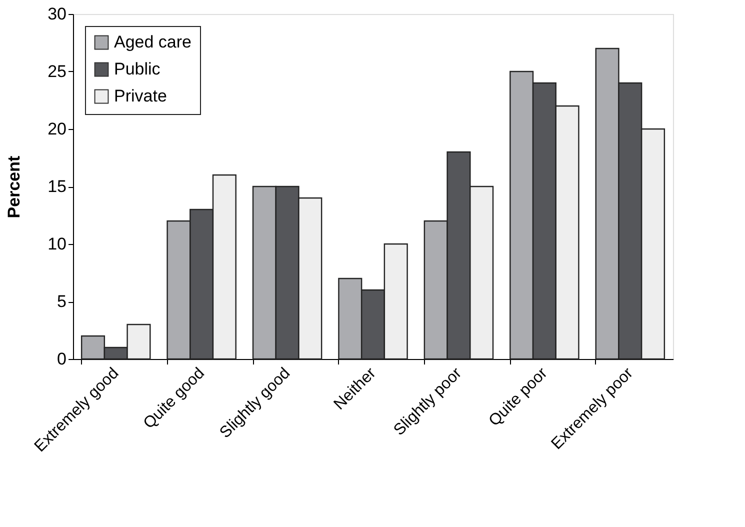  Describe the element at coordinates (14, 186) in the screenshot. I see `y-axis-title: Percent` at that location.